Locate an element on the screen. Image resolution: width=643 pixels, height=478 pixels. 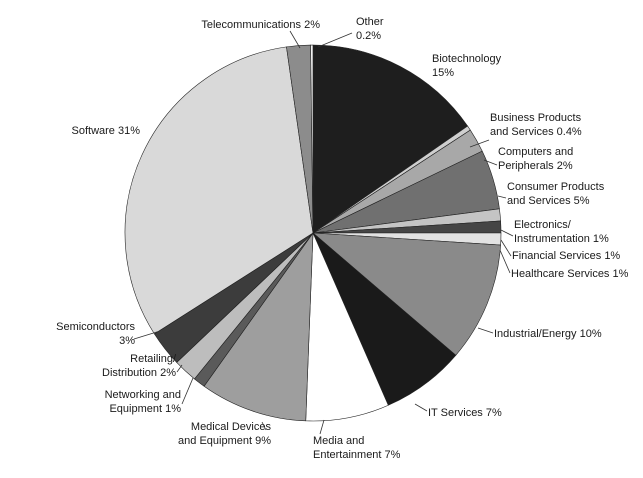
slice-label: Telecommunications 2% is located at coordinates (260, 25).